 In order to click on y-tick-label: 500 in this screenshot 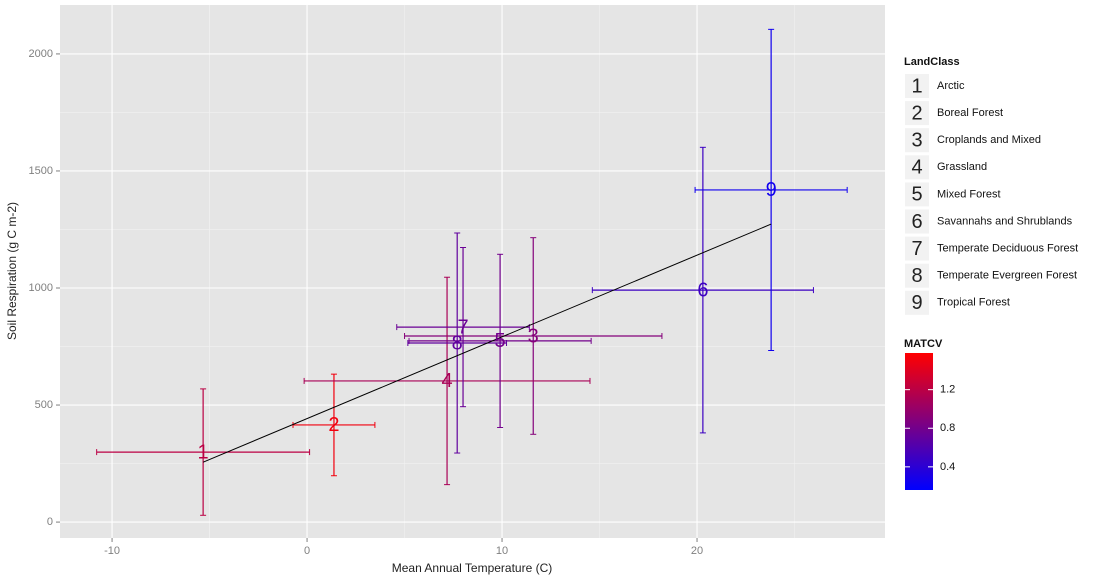, I will do `click(44, 405)`.